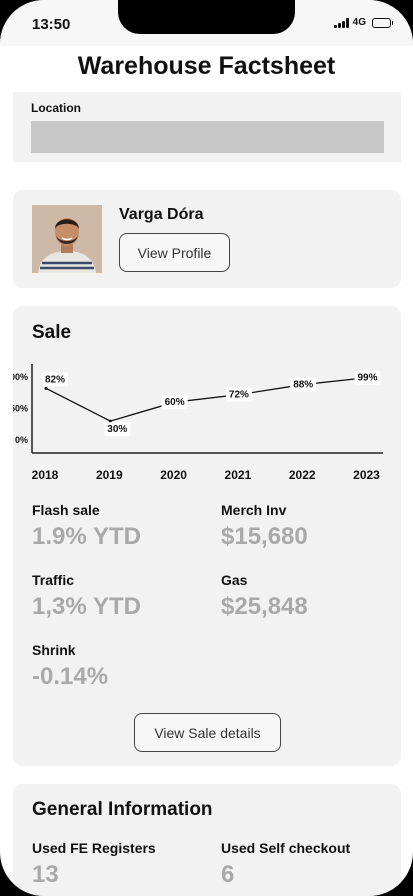 The height and width of the screenshot is (896, 413). What do you see at coordinates (161, 214) in the screenshot?
I see `profile-name: Varga Dóra` at bounding box center [161, 214].